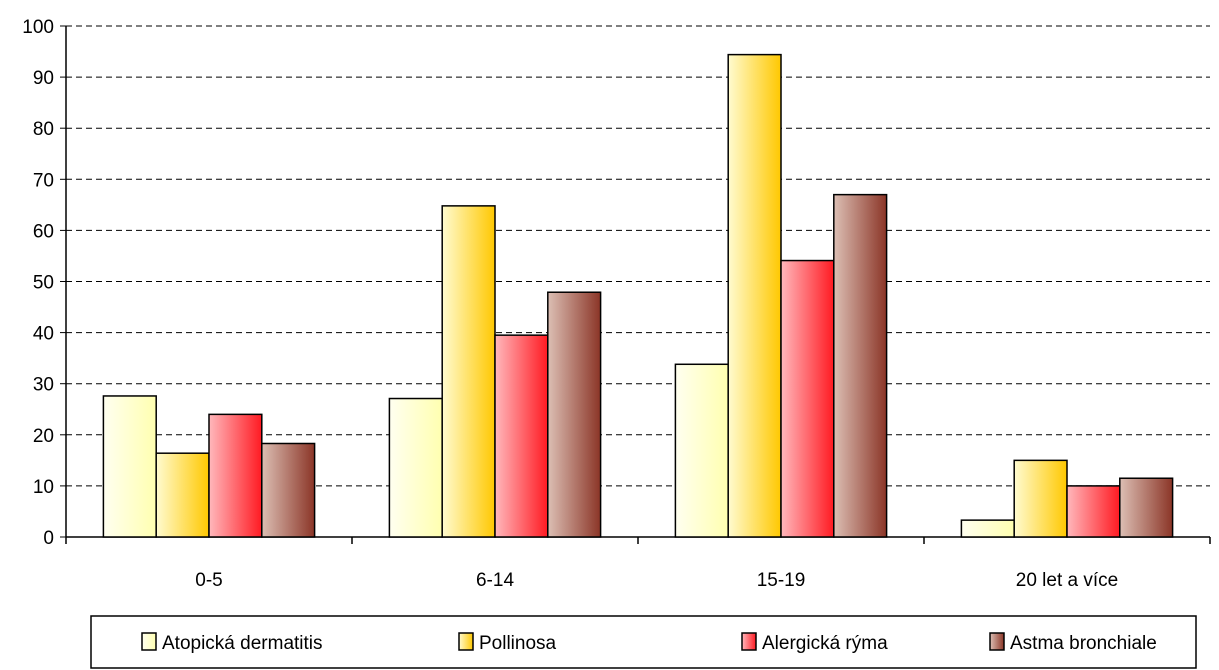  Describe the element at coordinates (43, 334) in the screenshot. I see `y-tick-label: 40` at that location.